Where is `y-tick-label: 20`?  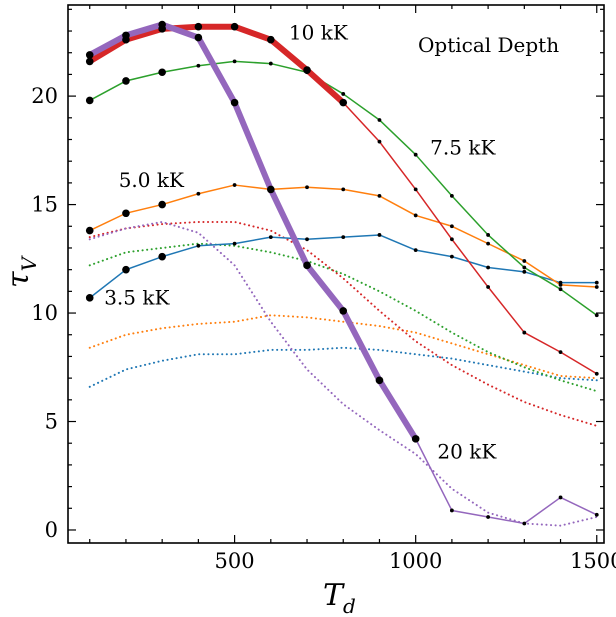 y-tick-label: 20 is located at coordinates (44, 96).